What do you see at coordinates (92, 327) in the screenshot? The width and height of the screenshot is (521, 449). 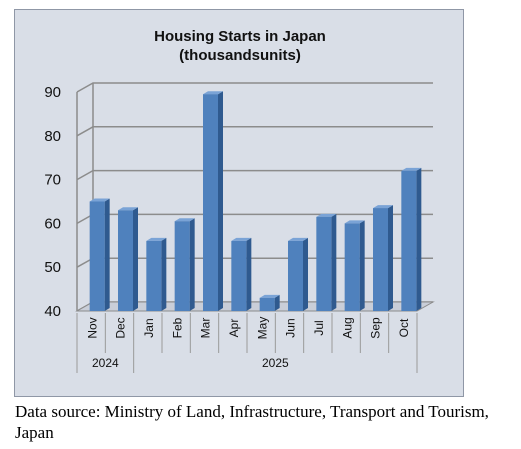 I see `x-tick-label: Nov` at bounding box center [92, 327].